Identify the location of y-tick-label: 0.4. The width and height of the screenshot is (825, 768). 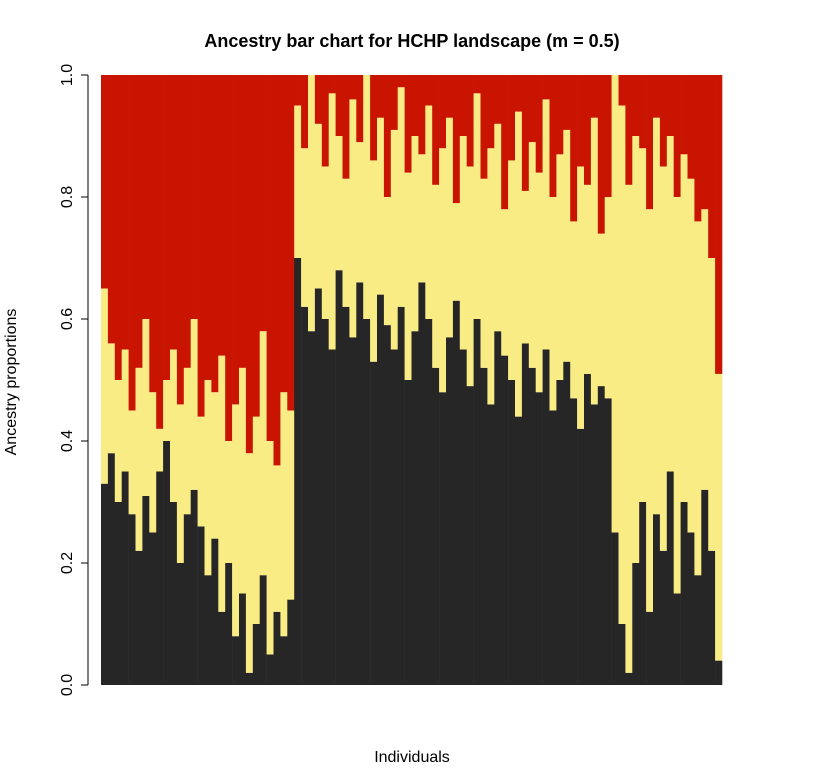
(67, 441).